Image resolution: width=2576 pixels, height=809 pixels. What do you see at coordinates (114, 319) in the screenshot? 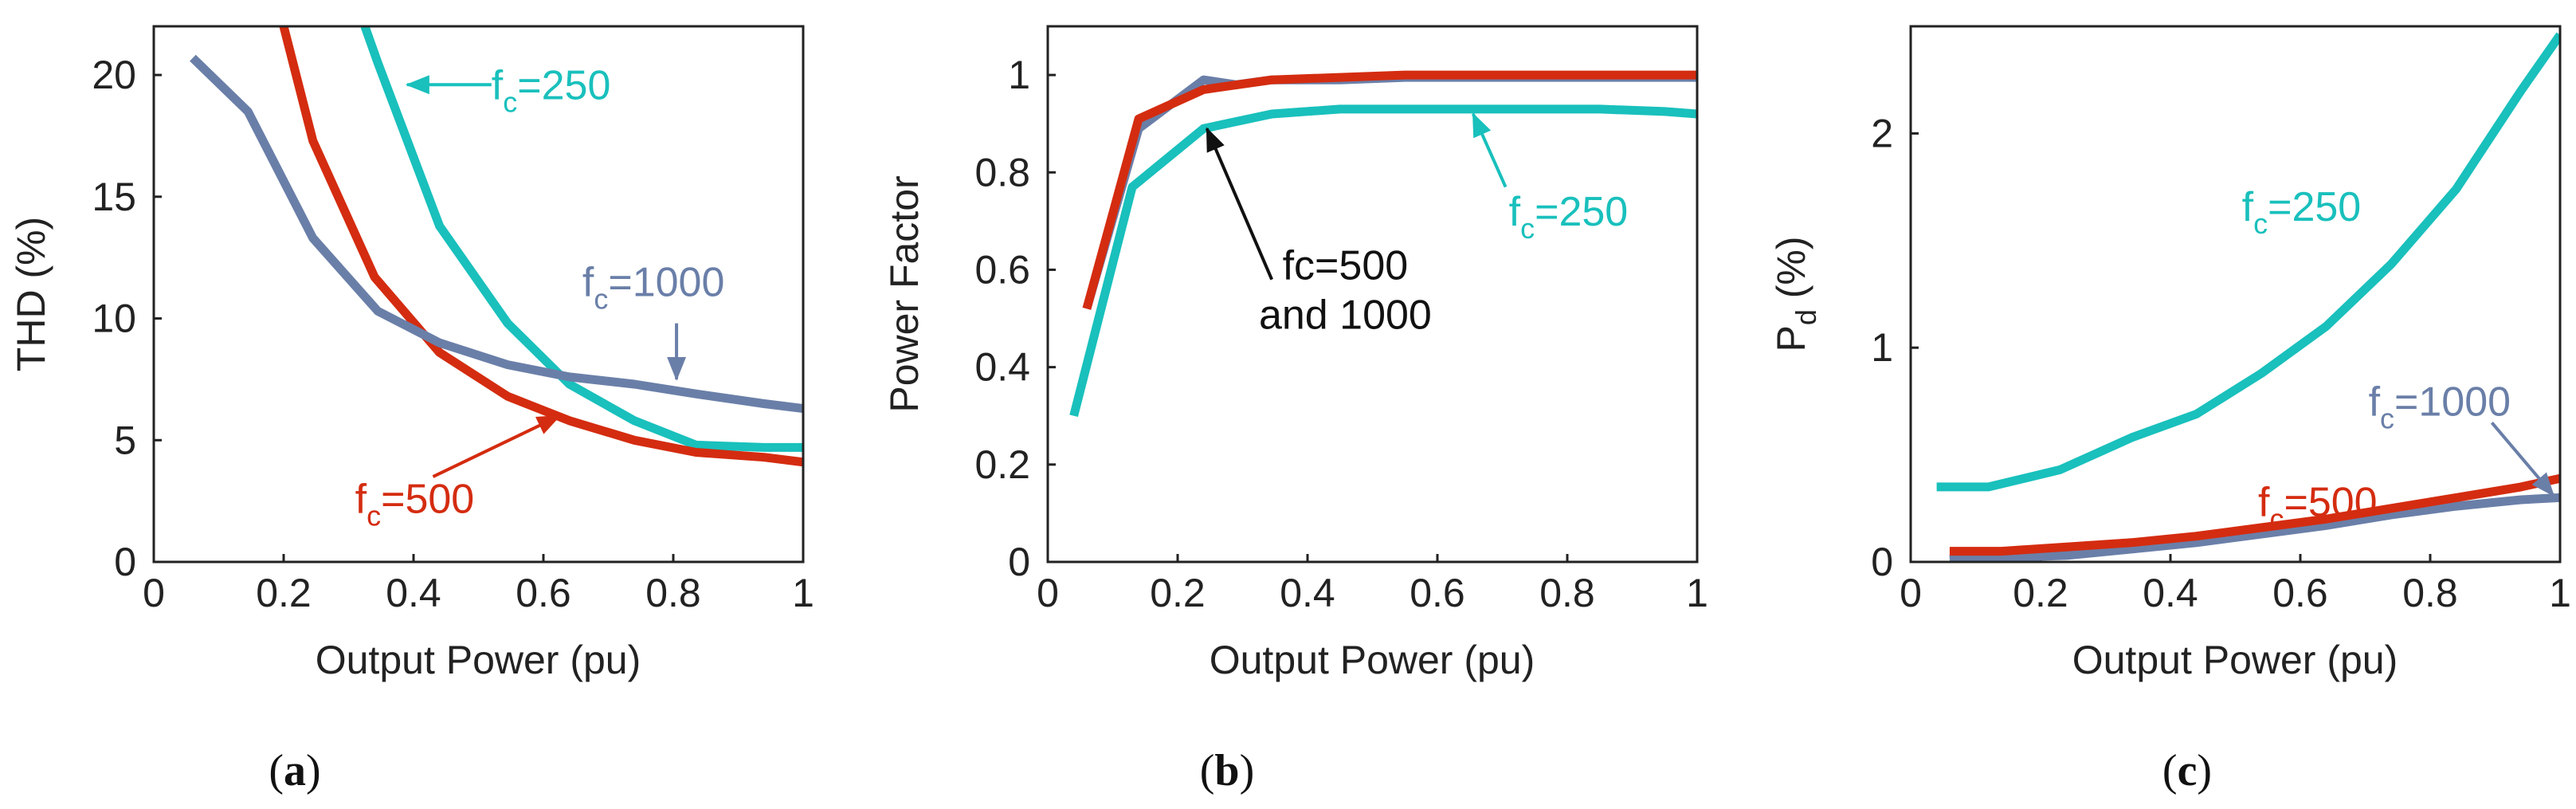
I see `panel-a-ytick-label: 10` at bounding box center [114, 319].